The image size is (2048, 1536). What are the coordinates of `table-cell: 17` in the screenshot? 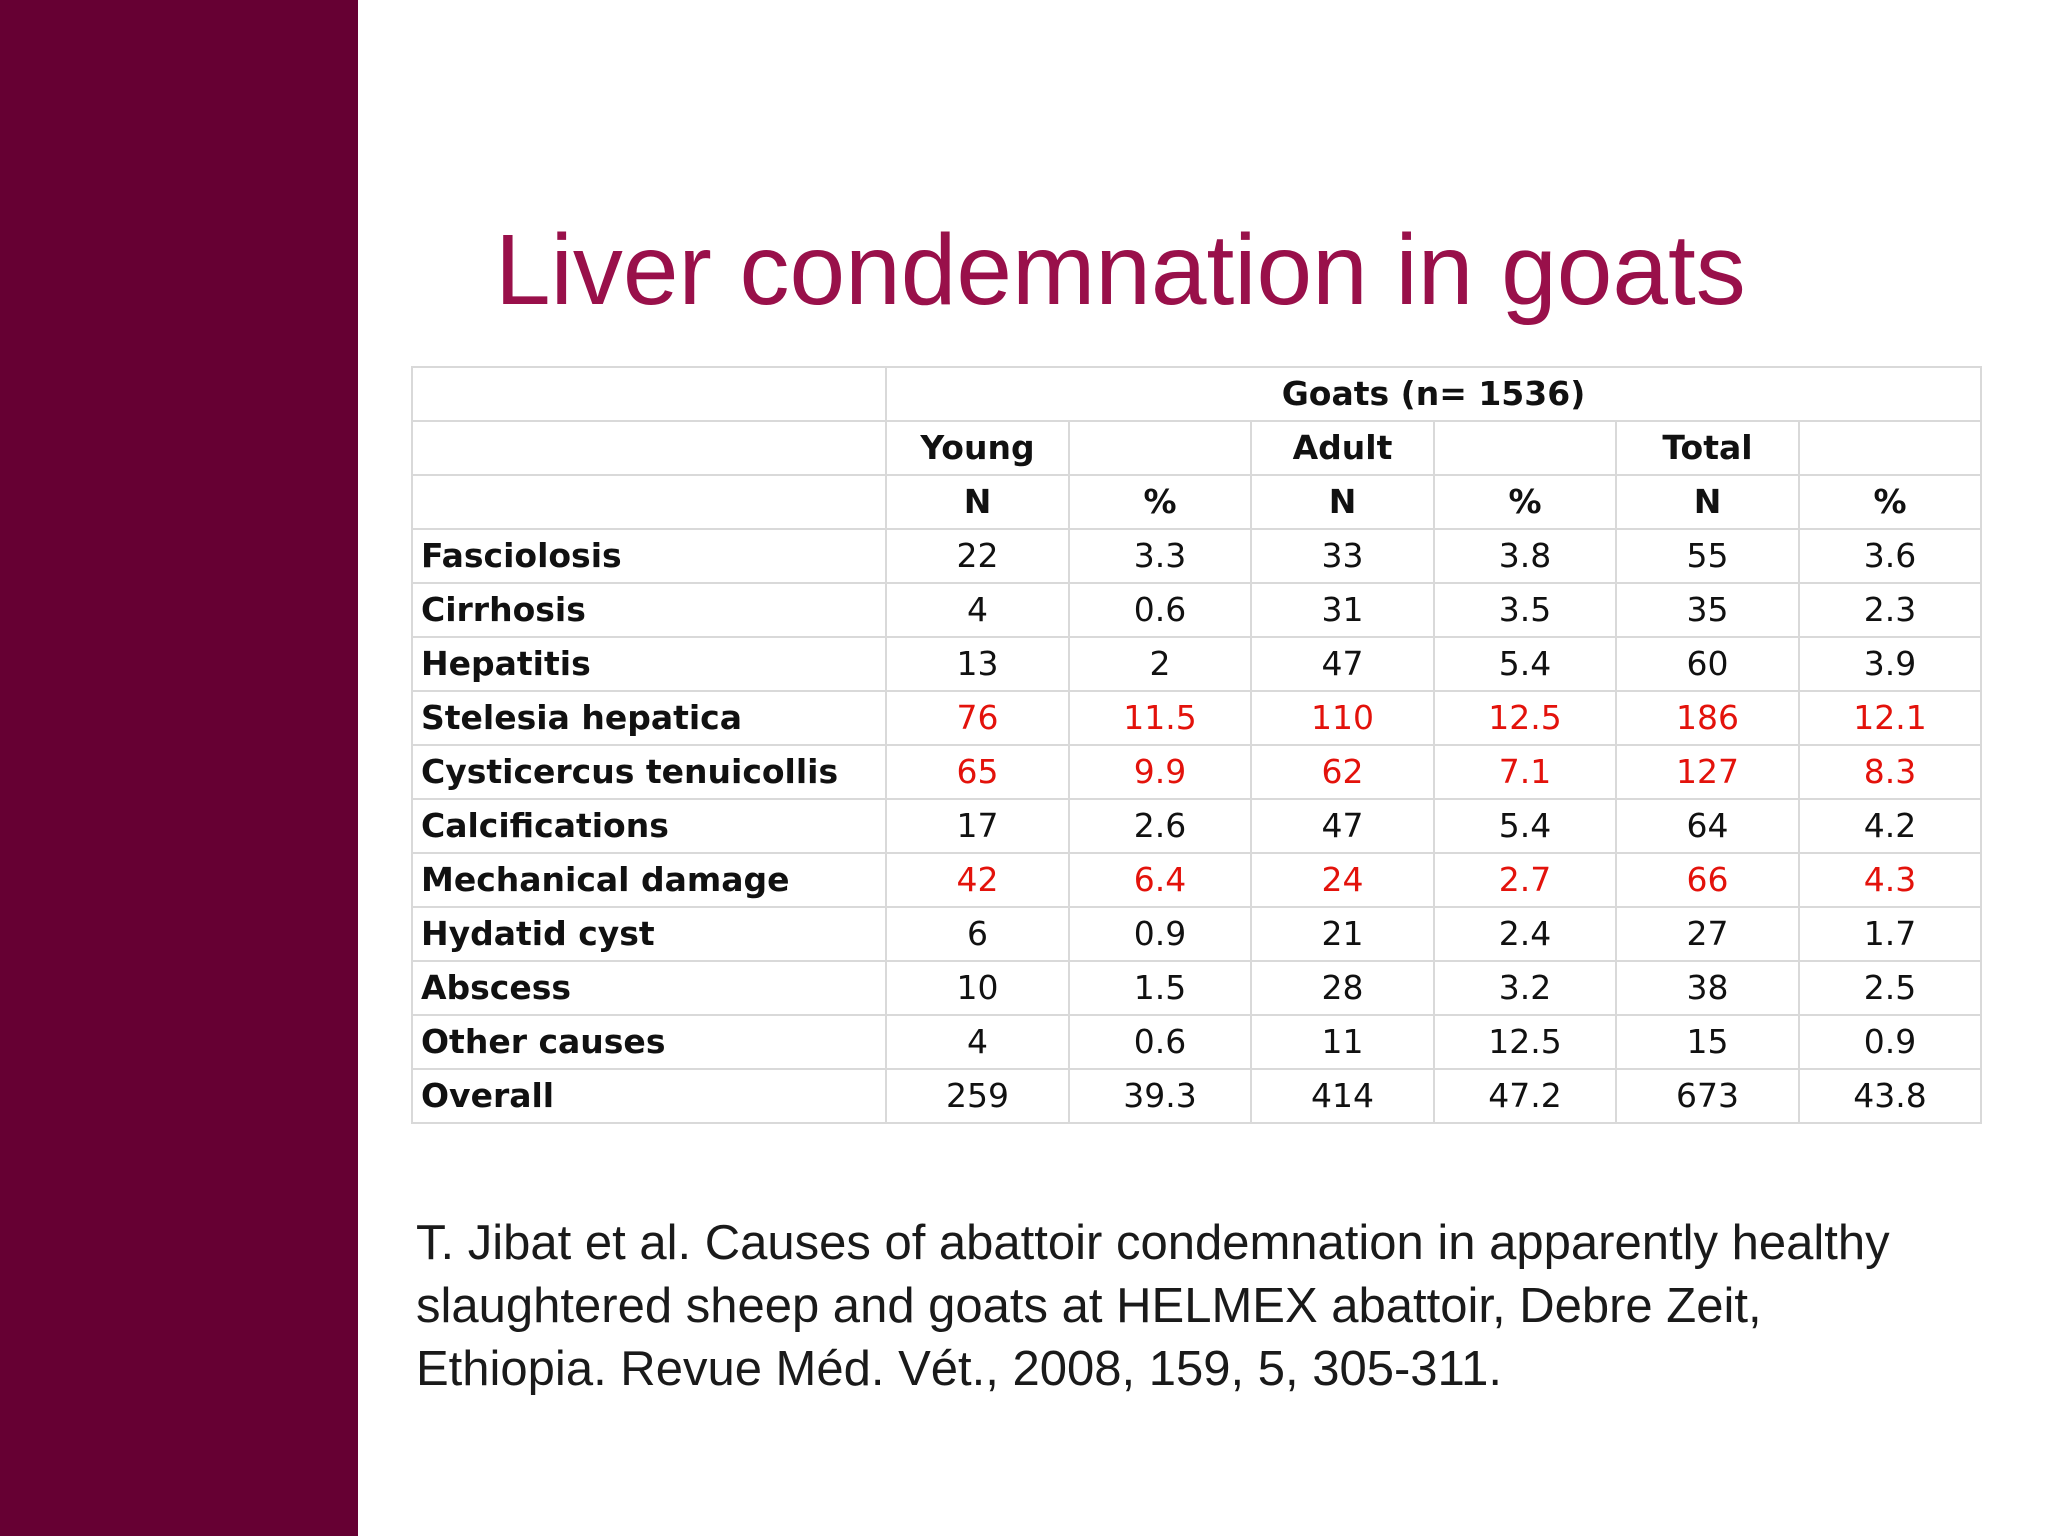 It's located at (977, 826).